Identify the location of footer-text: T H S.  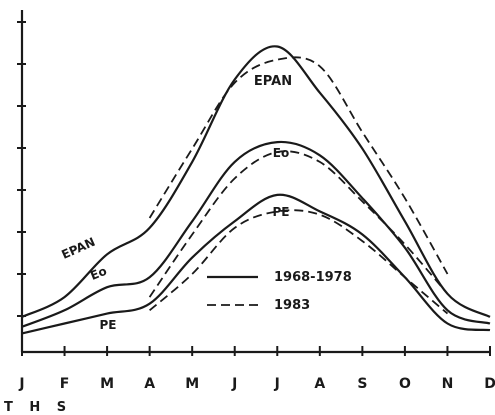
(38, 407).